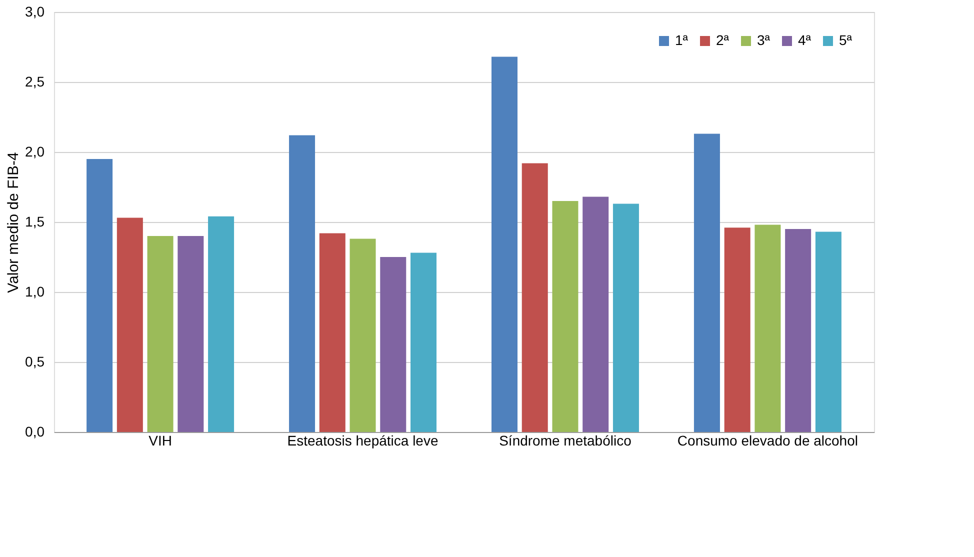  Describe the element at coordinates (565, 440) in the screenshot. I see `x-tick-label: Síndrome metabólico` at that location.